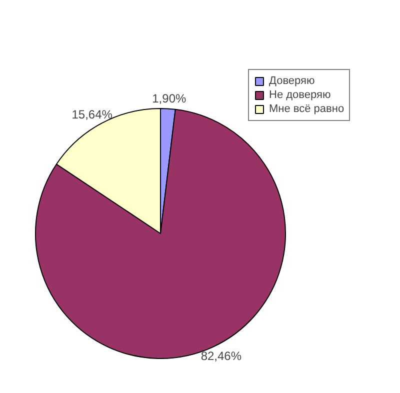 The height and width of the screenshot is (393, 400). I want to click on legend-label: Не доверяю, so click(300, 95).